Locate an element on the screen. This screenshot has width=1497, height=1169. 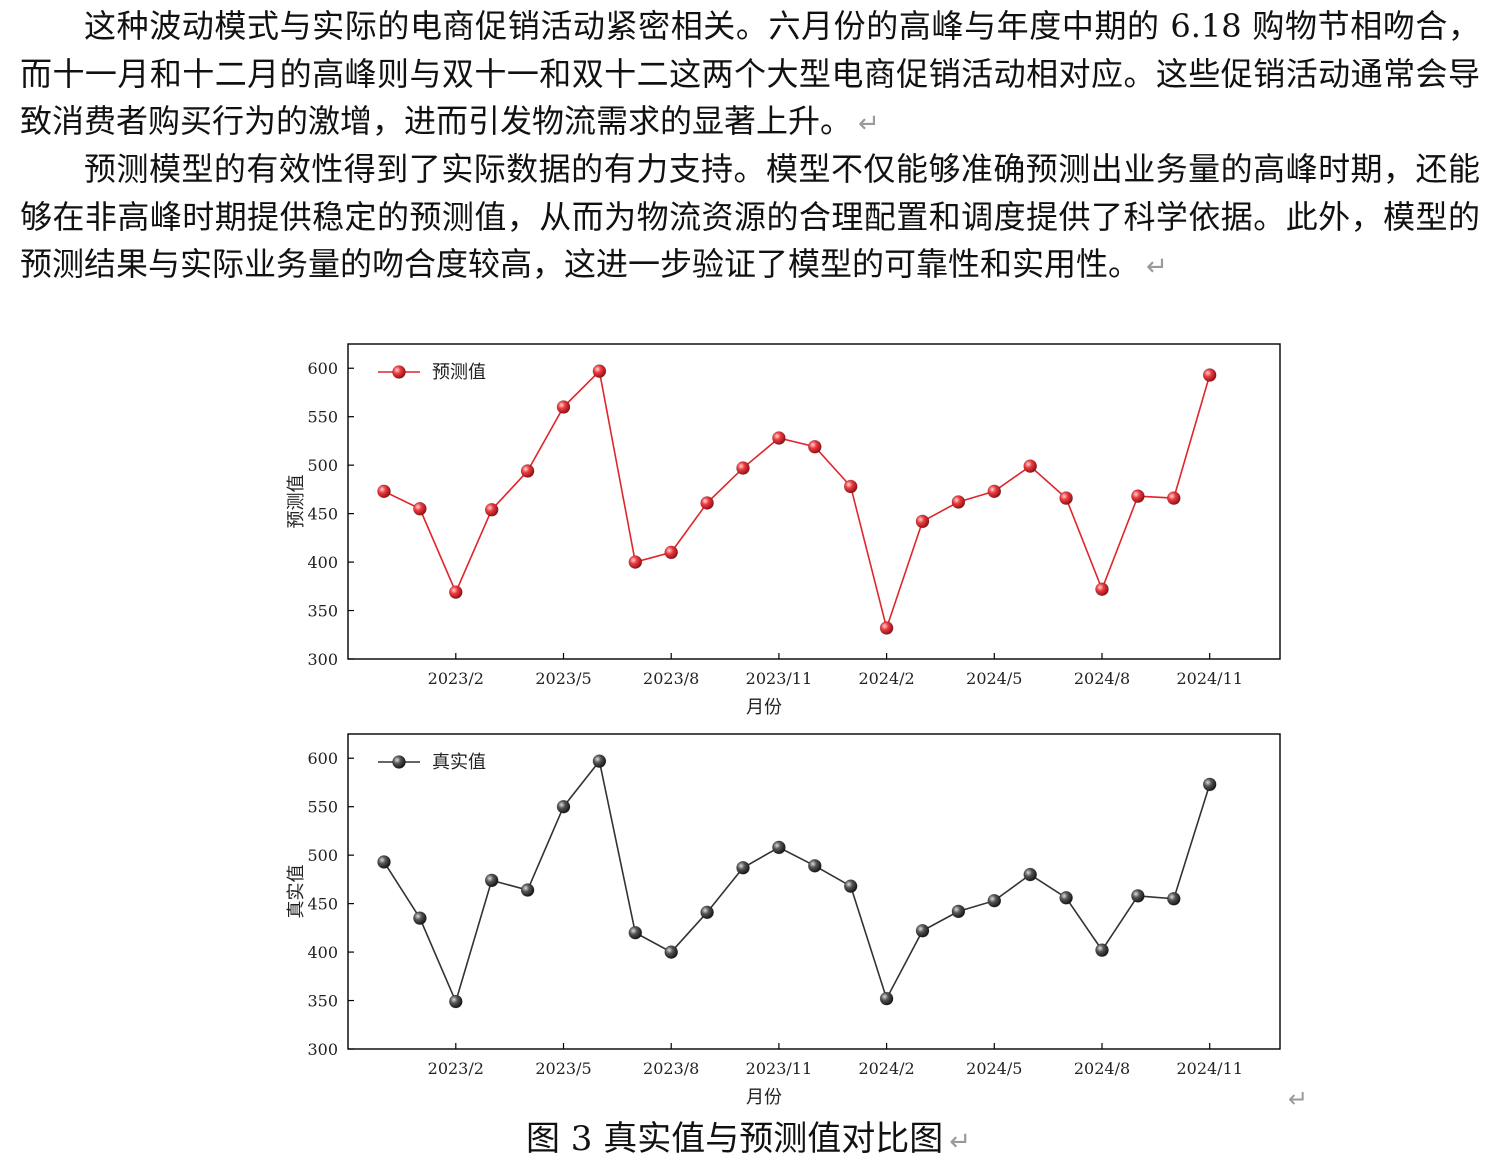
legend-label: 真实值 is located at coordinates (459, 762).